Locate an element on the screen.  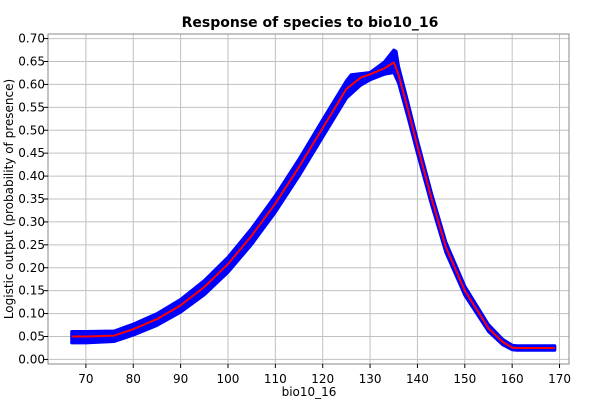
x-tick-label: 140 is located at coordinates (417, 379).